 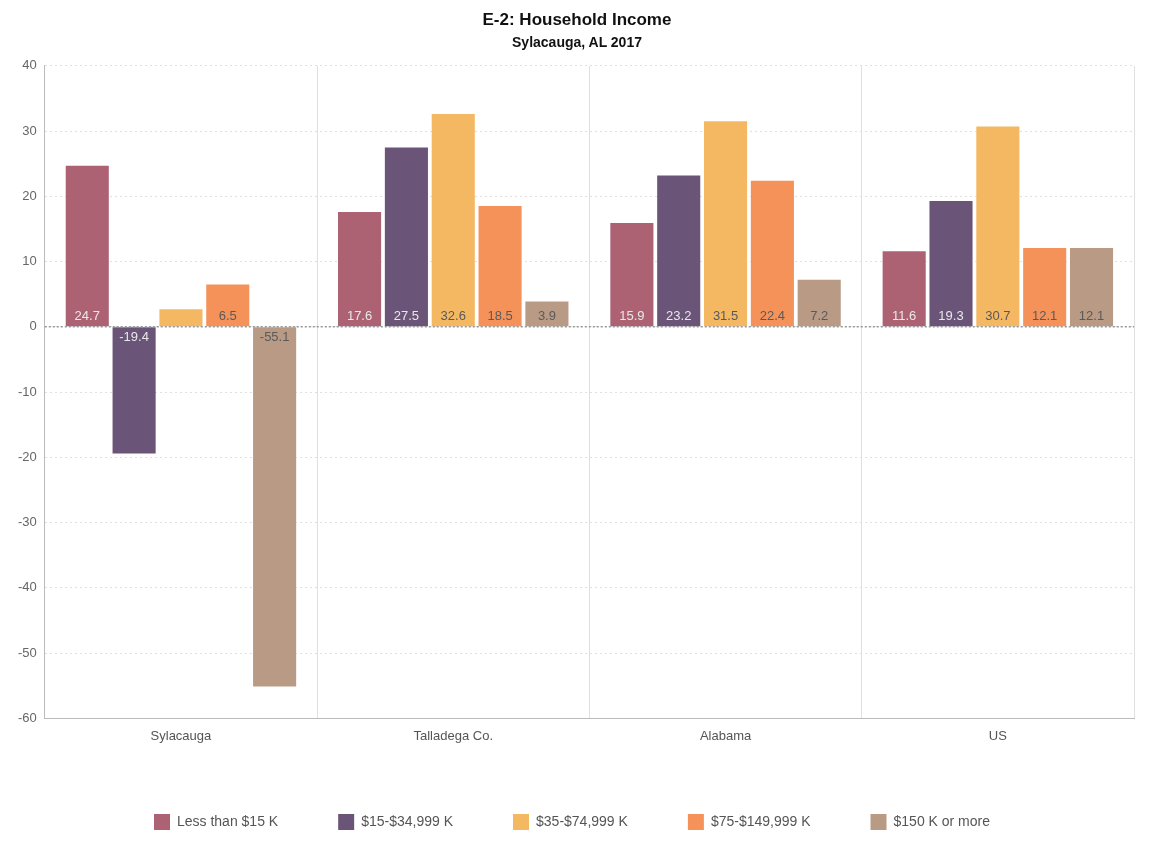 What do you see at coordinates (27, 456) in the screenshot?
I see `y-tick-label: -20` at bounding box center [27, 456].